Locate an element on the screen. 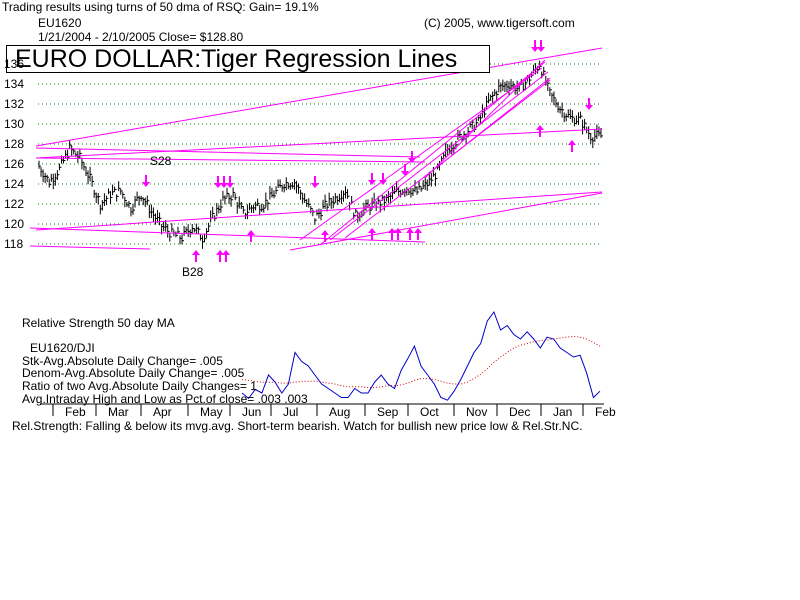  month-label: Aug is located at coordinates (339, 412).